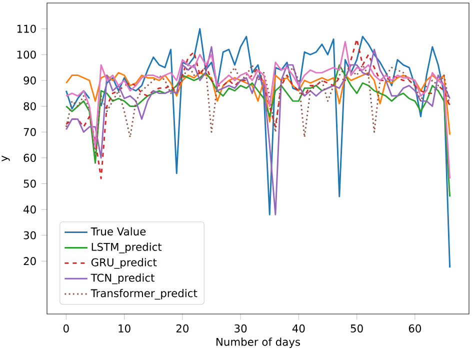  Describe the element at coordinates (240, 328) in the screenshot. I see `x-tick-label: 30` at that location.